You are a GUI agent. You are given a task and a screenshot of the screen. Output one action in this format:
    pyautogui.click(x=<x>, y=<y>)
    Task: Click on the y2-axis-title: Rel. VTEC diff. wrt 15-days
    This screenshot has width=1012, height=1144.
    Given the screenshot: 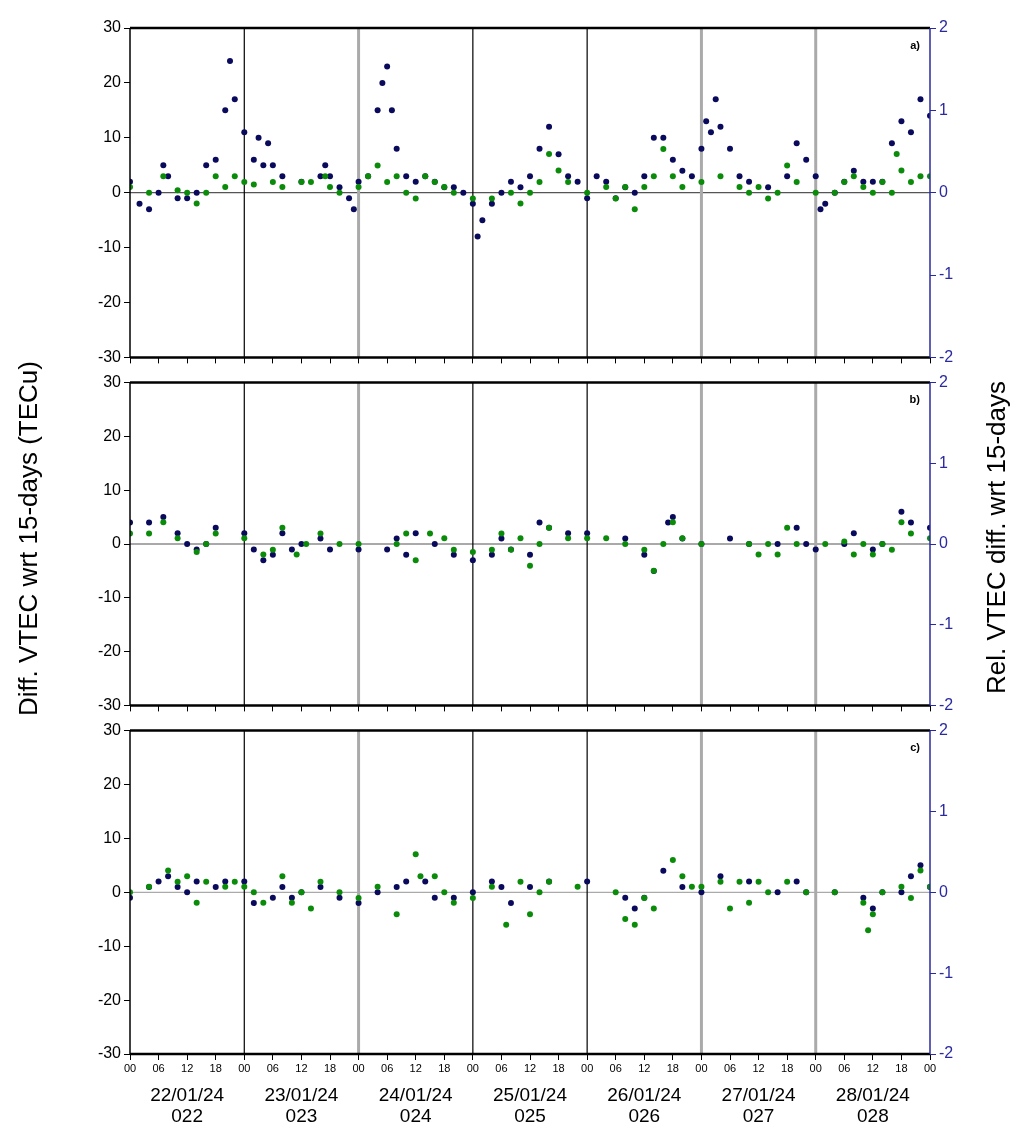 What is the action you would take?
    pyautogui.click(x=996, y=538)
    